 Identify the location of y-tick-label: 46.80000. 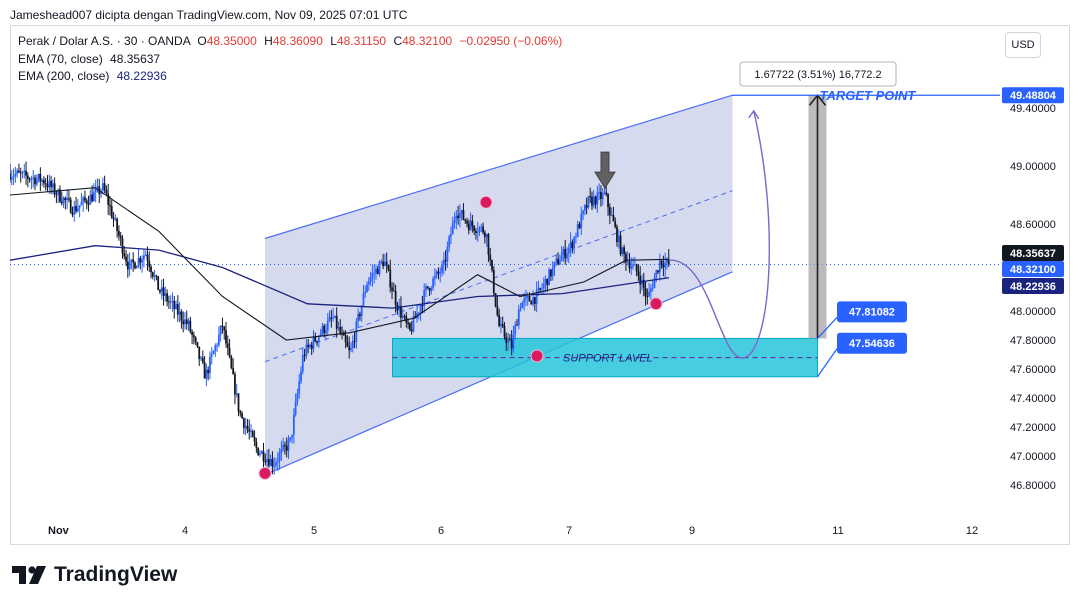
(1033, 486).